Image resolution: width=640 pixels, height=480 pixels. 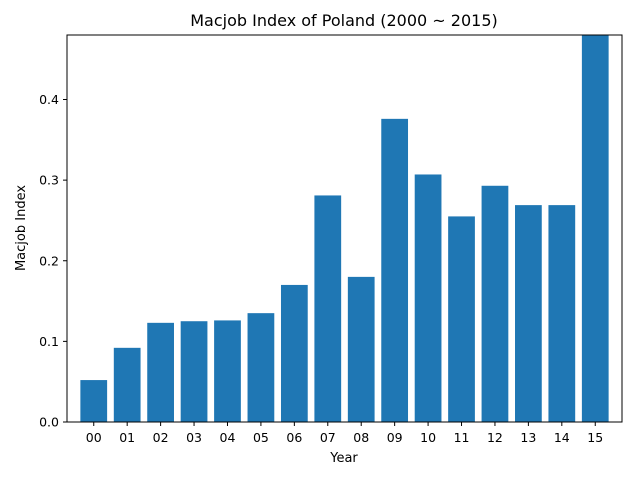 I want to click on y-tick-label: 0.3, so click(x=49, y=180).